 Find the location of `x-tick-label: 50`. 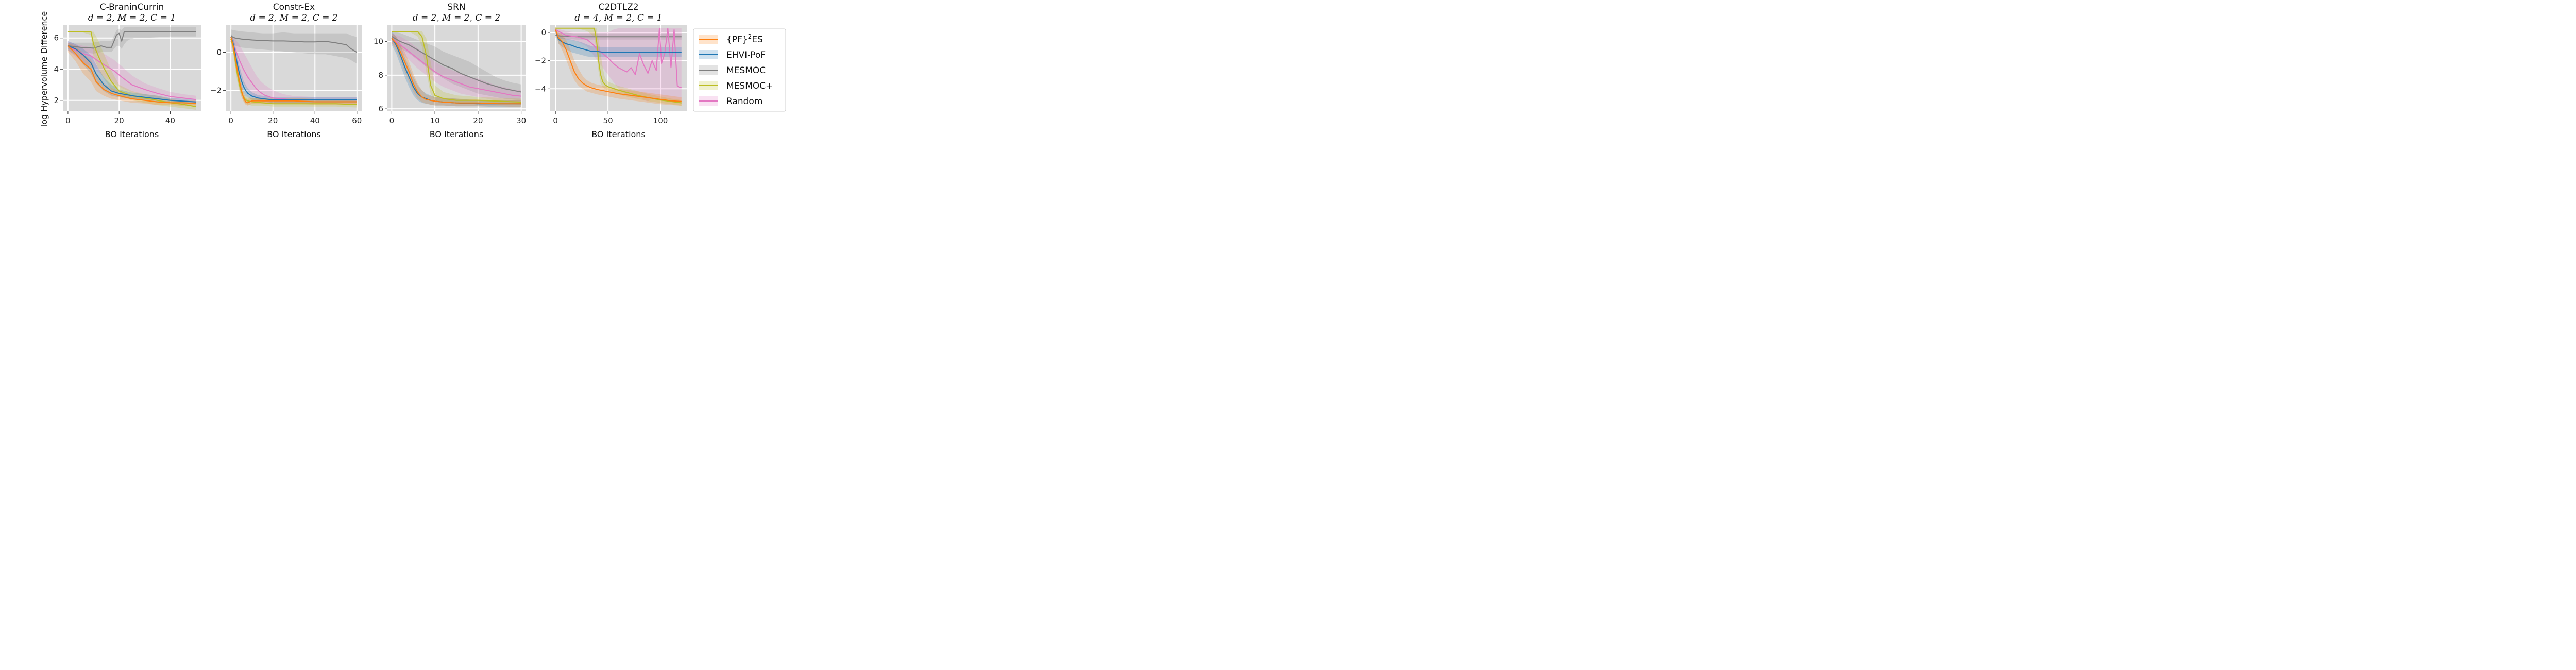

x-tick-label: 50 is located at coordinates (608, 120).